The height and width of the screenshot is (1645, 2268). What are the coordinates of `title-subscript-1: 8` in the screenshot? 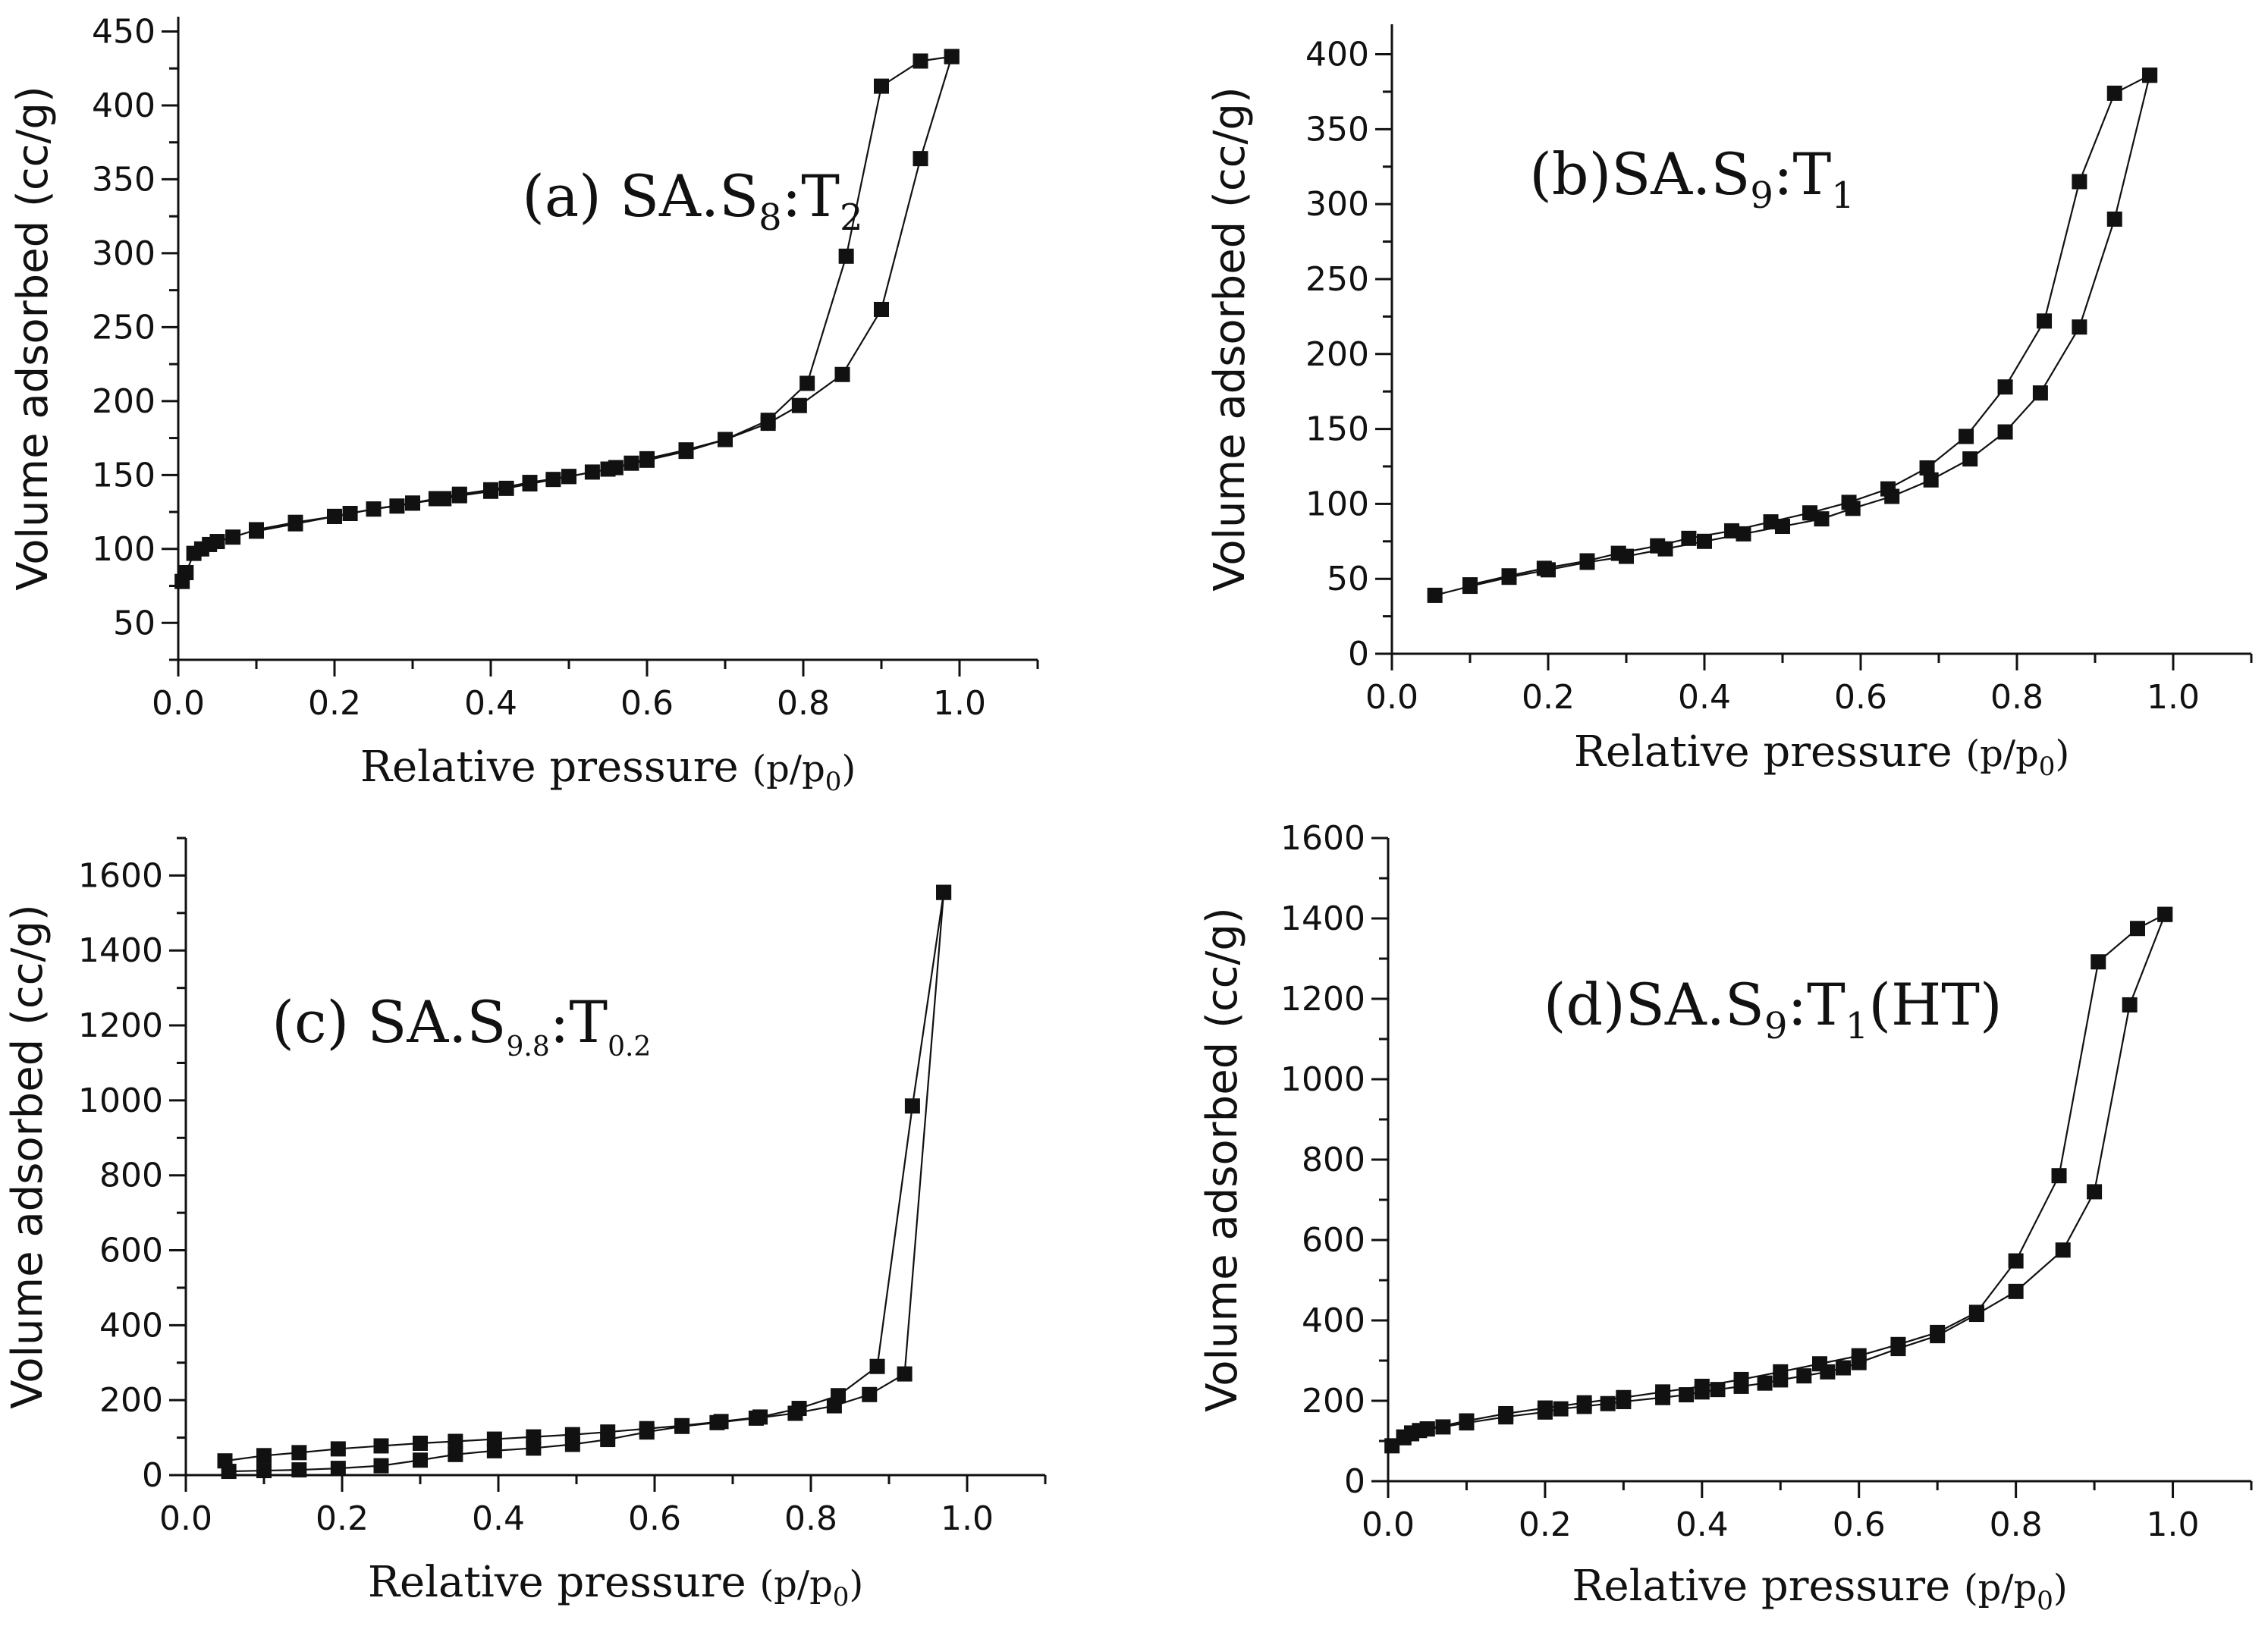 It's located at (770, 217).